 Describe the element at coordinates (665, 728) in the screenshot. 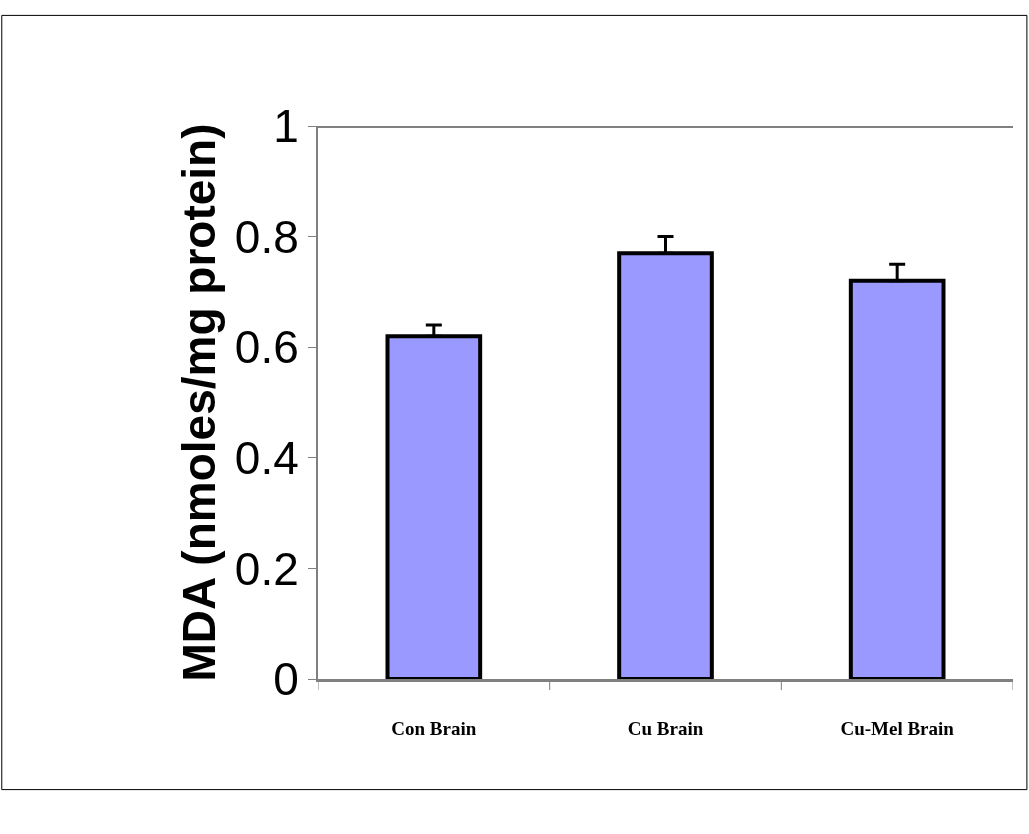

I see `x-tick-label: Cu Brain` at that location.